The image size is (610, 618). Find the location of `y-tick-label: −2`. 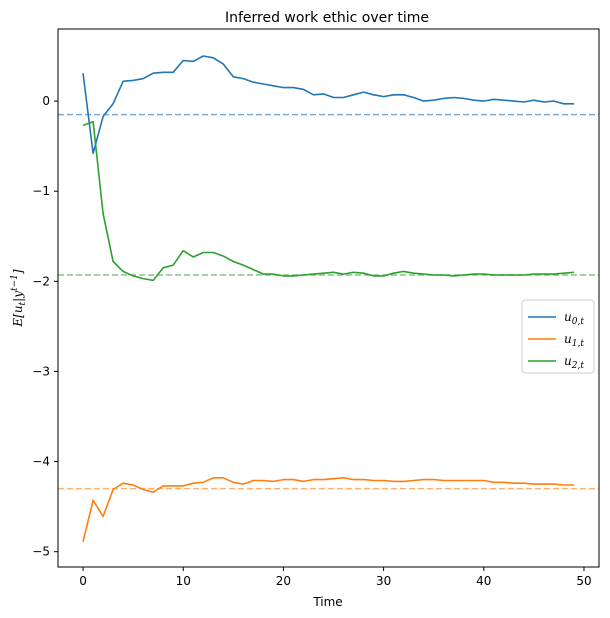

y-tick-label: −2 is located at coordinates (41, 281).